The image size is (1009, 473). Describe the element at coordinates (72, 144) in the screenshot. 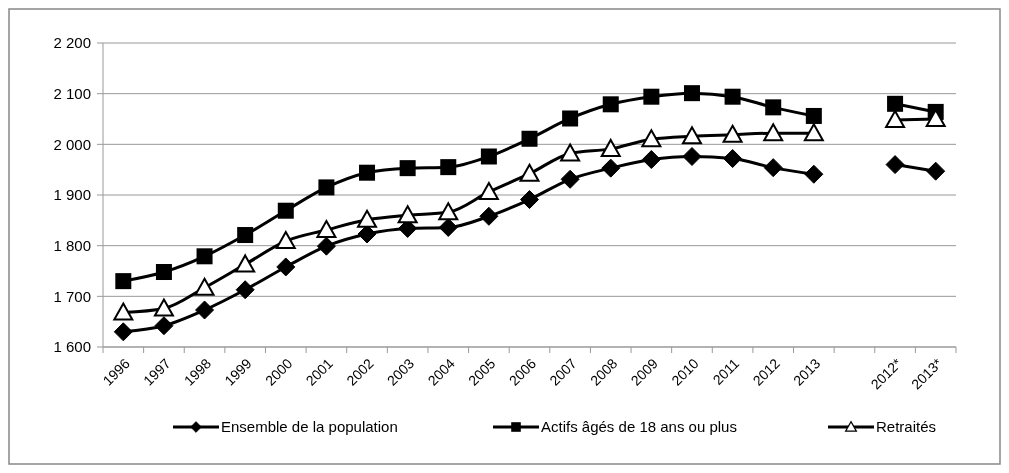

I see `y-tick-label: 2 000` at that location.